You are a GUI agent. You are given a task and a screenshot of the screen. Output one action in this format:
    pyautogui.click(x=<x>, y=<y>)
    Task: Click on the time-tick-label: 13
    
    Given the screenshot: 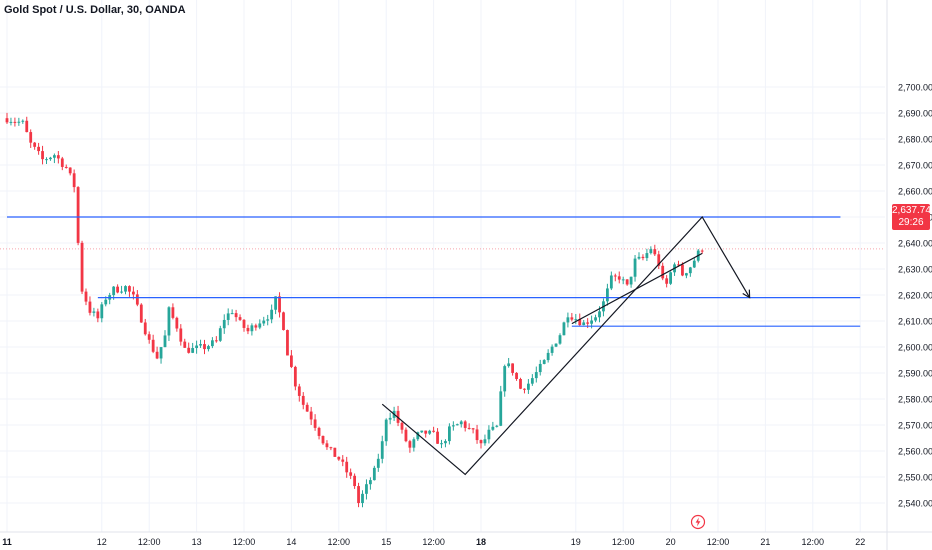 What is the action you would take?
    pyautogui.click(x=197, y=542)
    